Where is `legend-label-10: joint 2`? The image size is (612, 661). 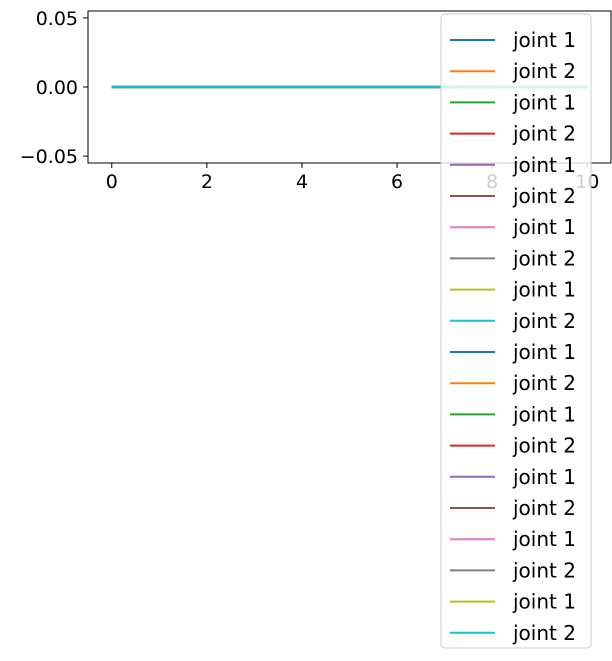
legend-label-10: joint 2 is located at coordinates (544, 321).